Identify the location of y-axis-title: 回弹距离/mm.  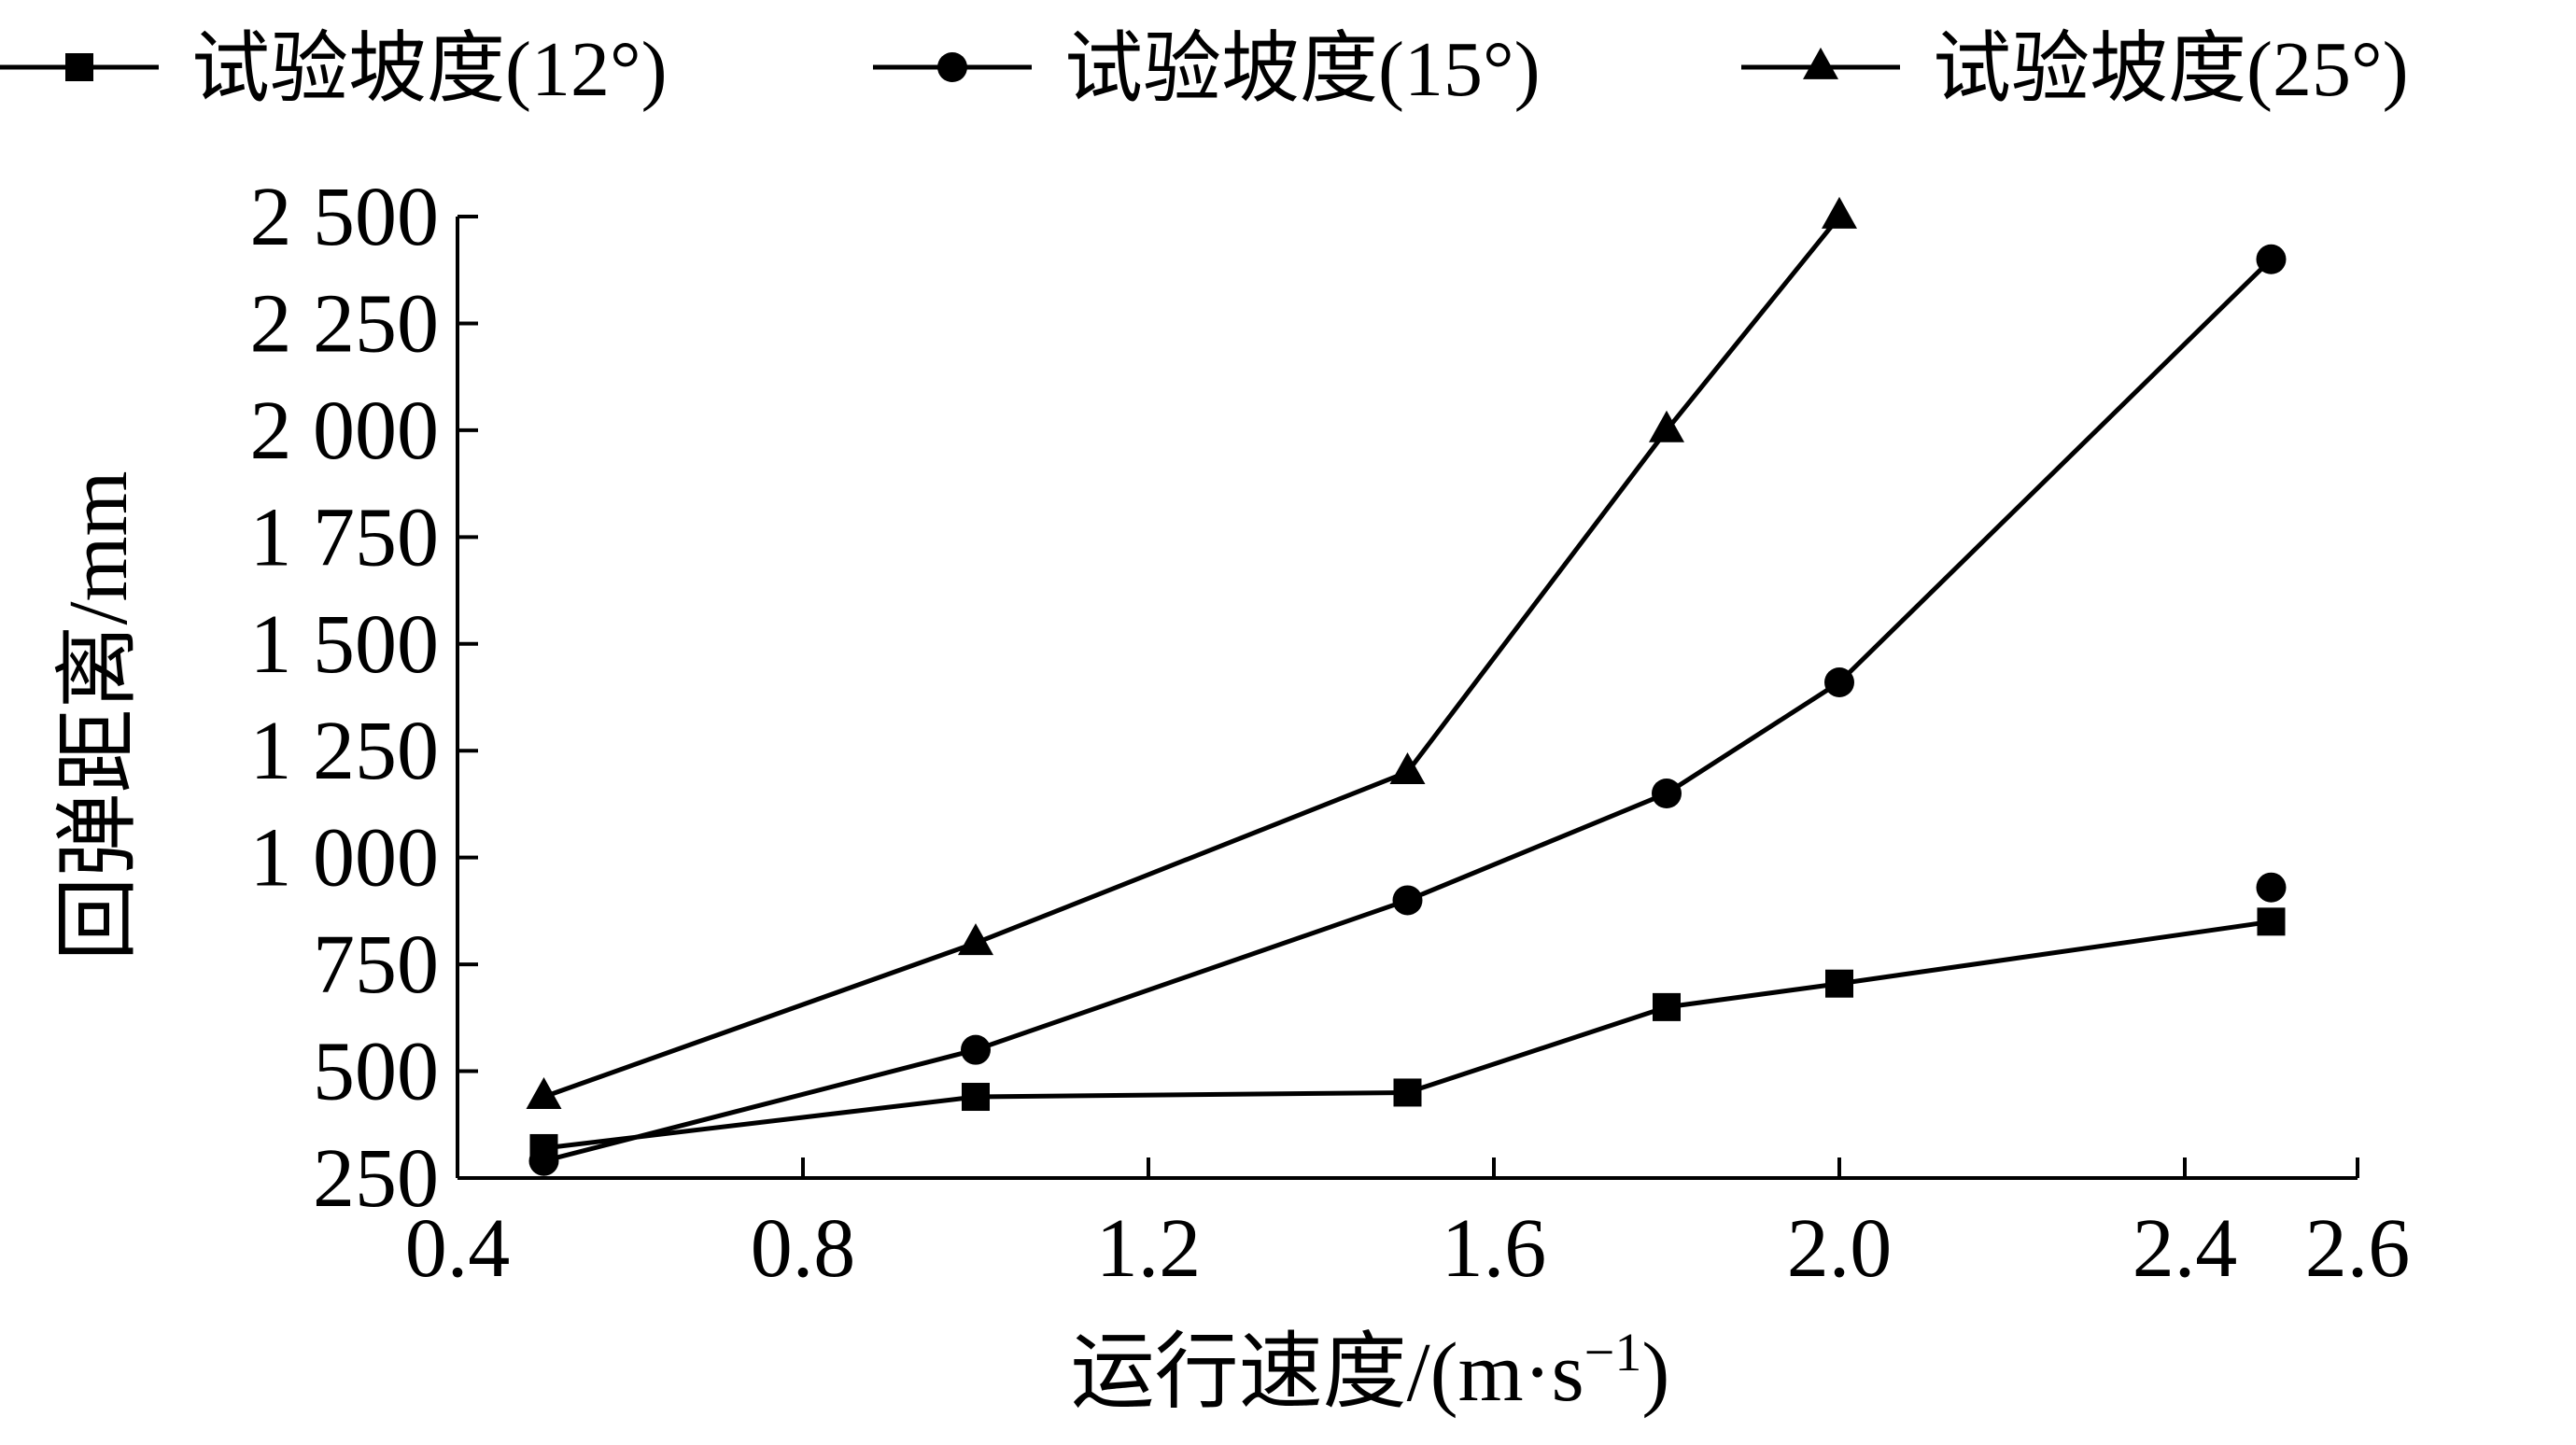
(98, 715).